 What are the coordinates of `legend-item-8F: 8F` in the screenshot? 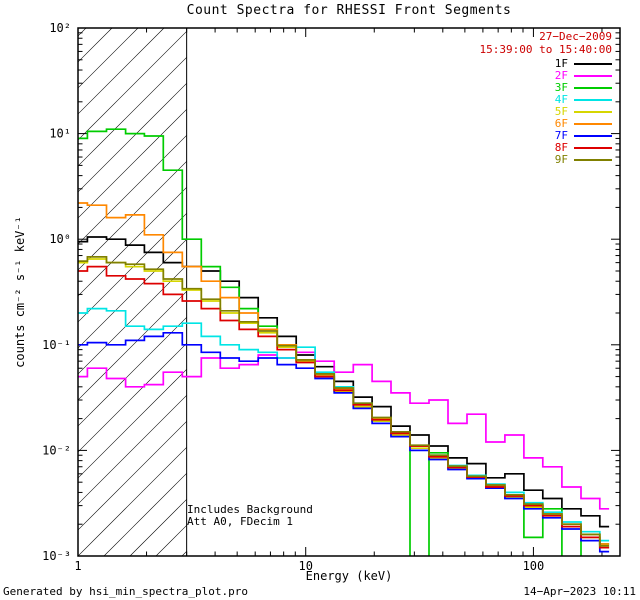 It's located at (583, 148).